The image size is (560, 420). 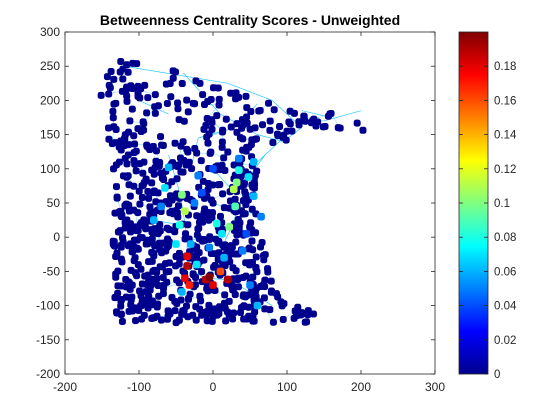 What do you see at coordinates (50, 66) in the screenshot?
I see `y-tick-label: 250` at bounding box center [50, 66].